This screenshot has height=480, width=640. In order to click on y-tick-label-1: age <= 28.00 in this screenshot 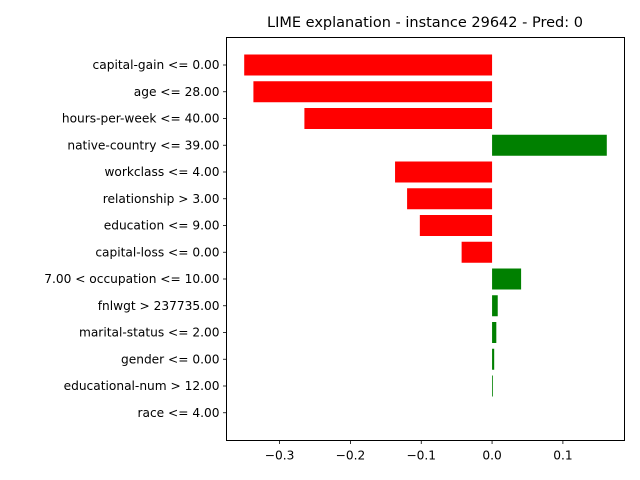, I will do `click(177, 92)`.